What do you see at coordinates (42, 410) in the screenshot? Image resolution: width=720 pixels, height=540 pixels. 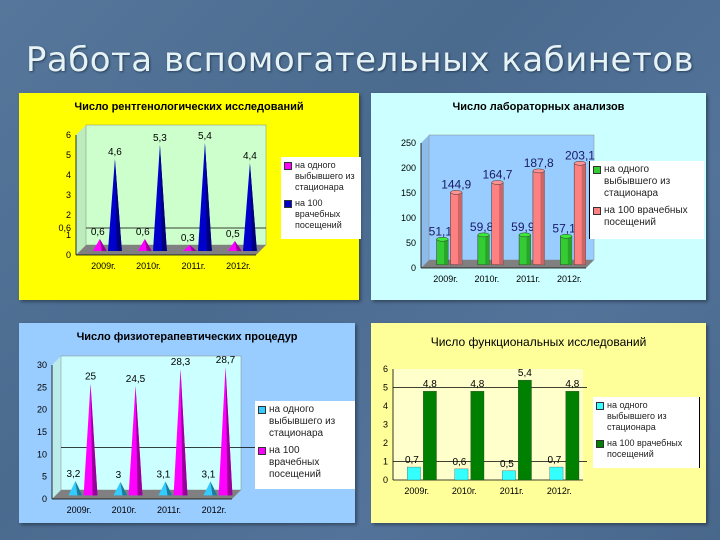 I see `y-tick-label: 20` at bounding box center [42, 410].